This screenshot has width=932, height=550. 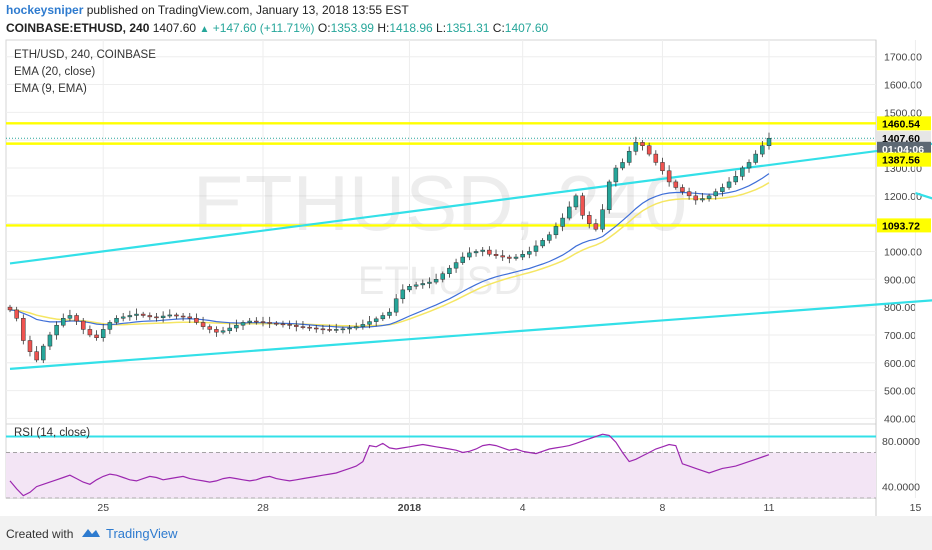 I want to click on close-label: C:, so click(x=498, y=28).